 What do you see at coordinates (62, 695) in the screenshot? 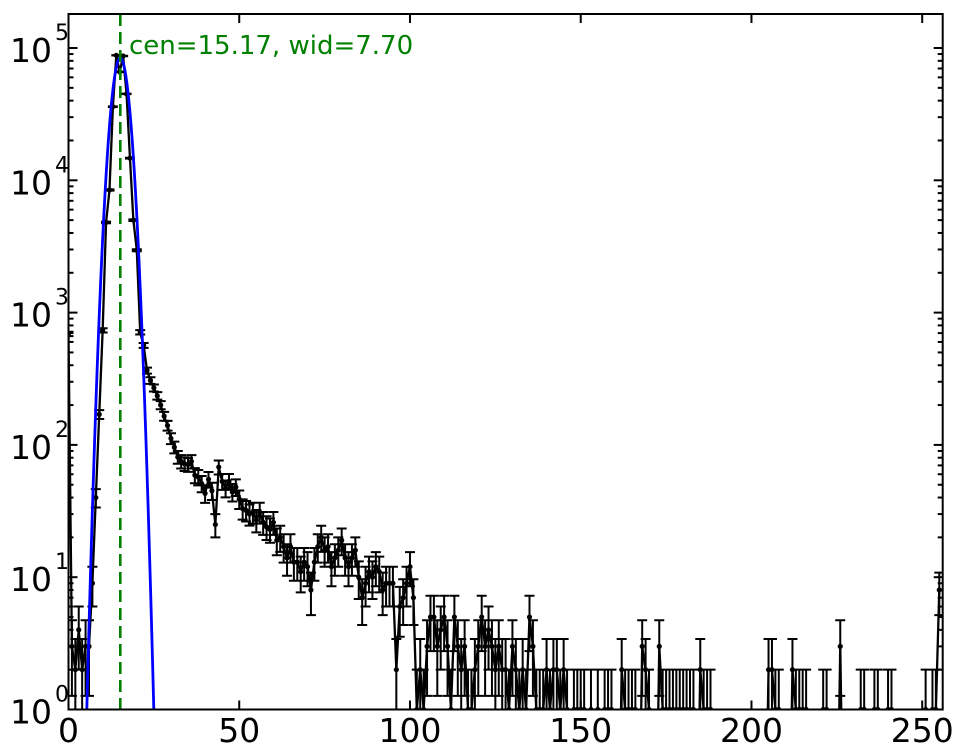
I see `y-tick-exponent: 0` at bounding box center [62, 695].